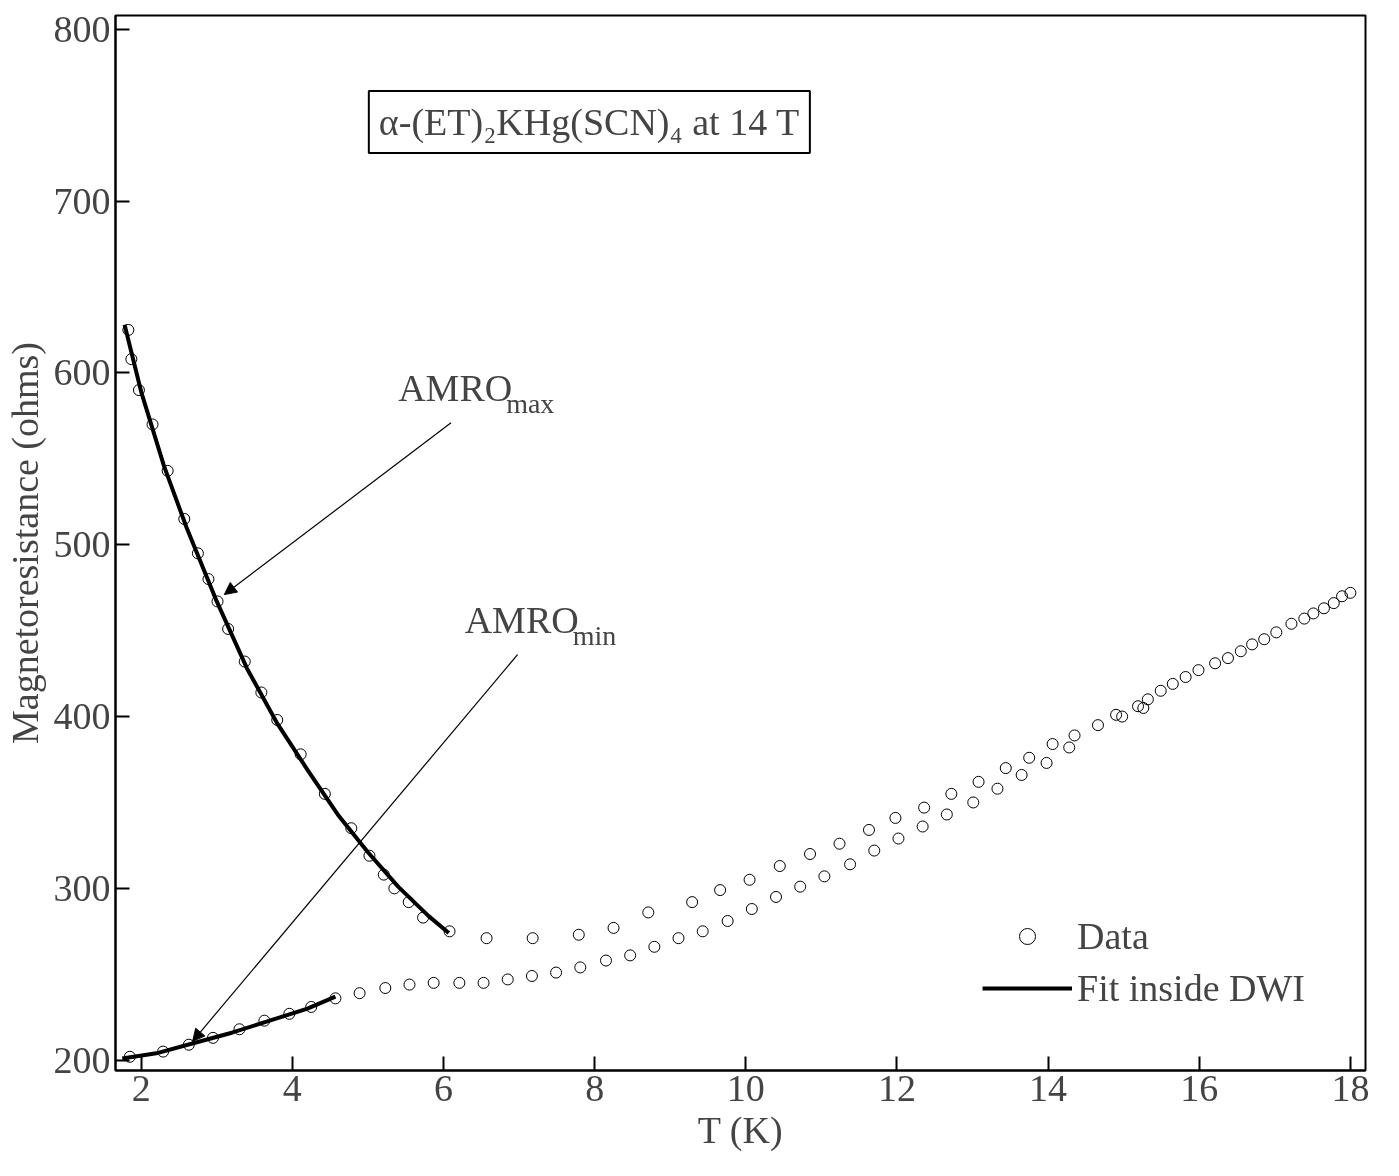 Image resolution: width=1399 pixels, height=1176 pixels. Describe the element at coordinates (740, 1130) in the screenshot. I see `x-axis-title: T (K)` at that location.